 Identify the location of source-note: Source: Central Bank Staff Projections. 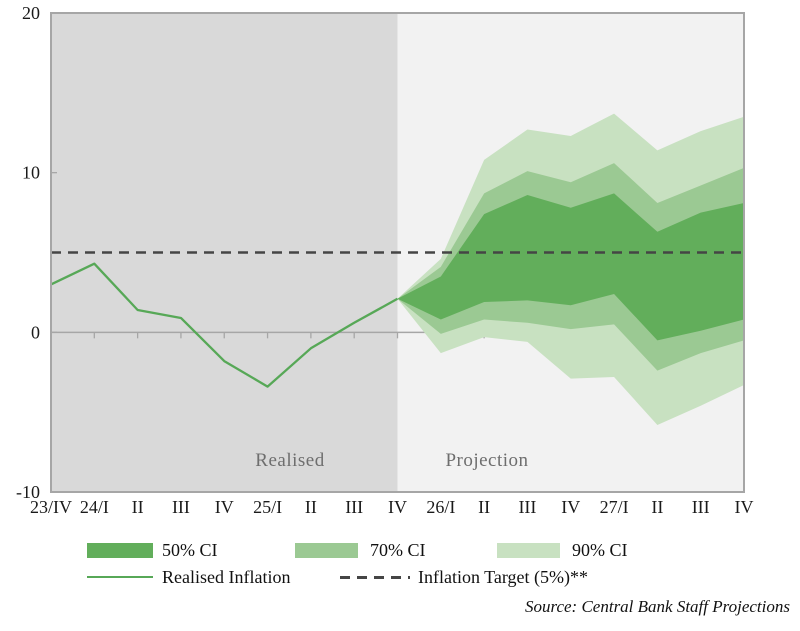
(657, 606).